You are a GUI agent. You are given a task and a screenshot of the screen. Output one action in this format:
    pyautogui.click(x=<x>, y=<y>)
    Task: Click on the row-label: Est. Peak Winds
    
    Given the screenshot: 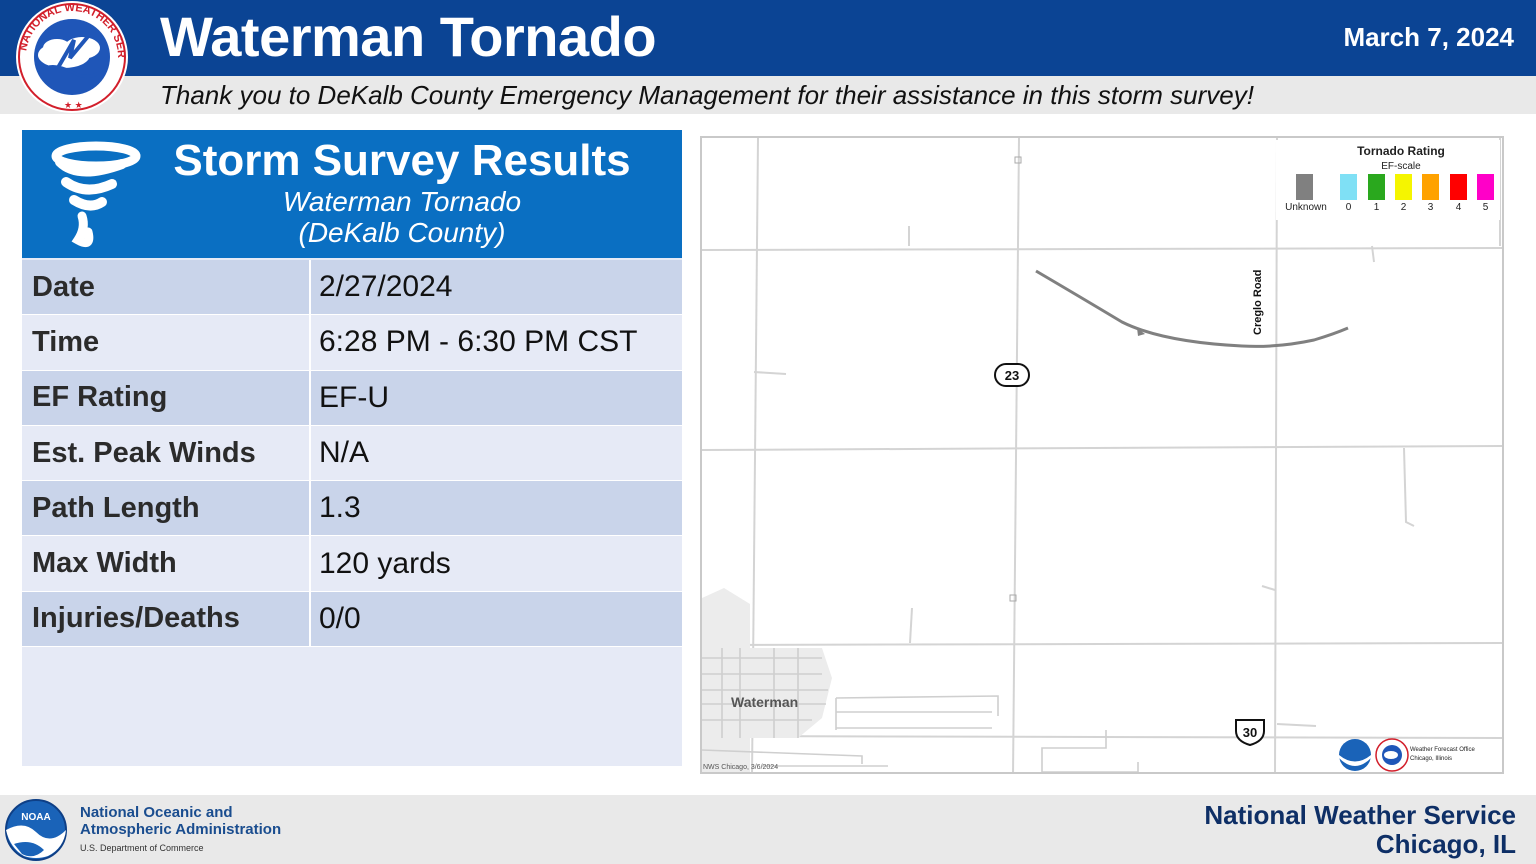 What is the action you would take?
    pyautogui.click(x=166, y=453)
    